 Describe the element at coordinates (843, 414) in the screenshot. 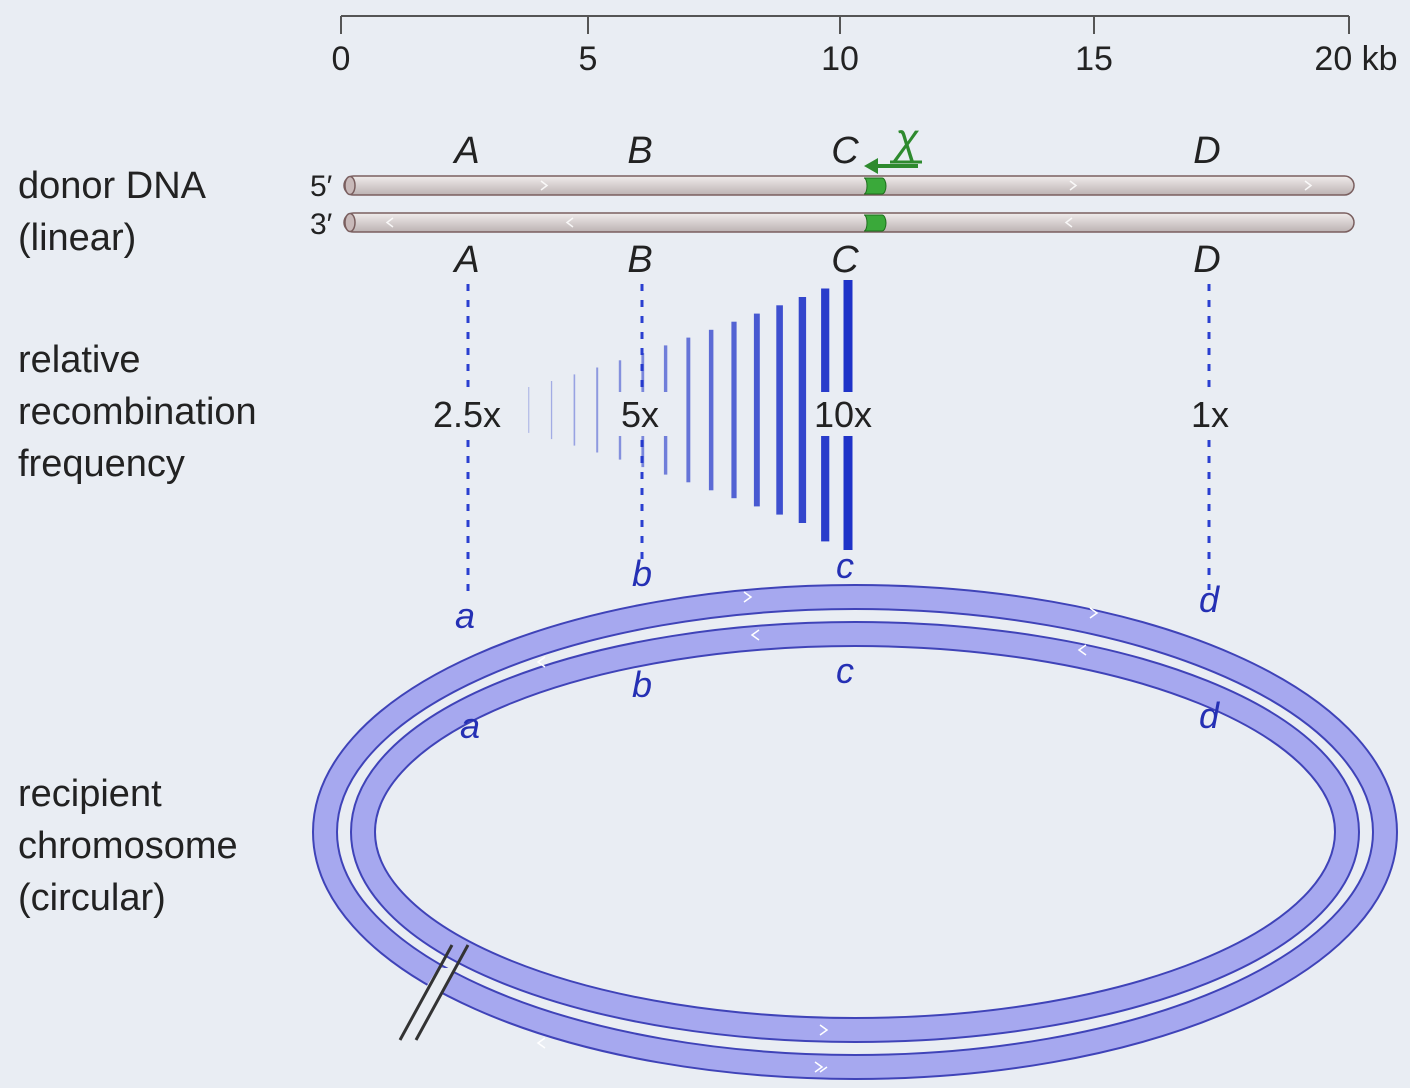

I see `frequency-label-c: 10x` at that location.